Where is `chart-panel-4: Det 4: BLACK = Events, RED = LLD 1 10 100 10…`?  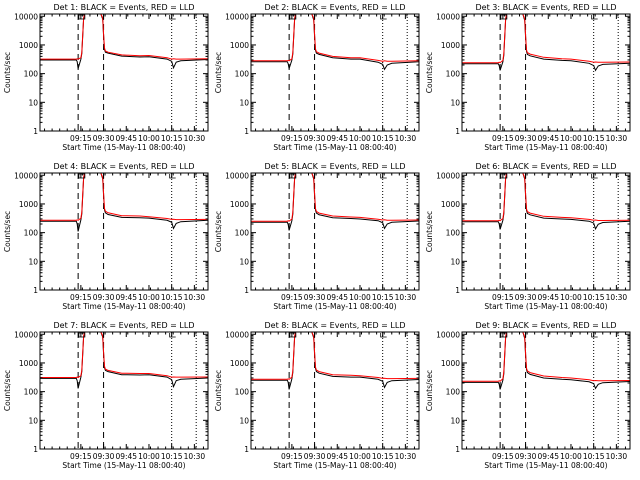 chart-panel-4: Det 4: BLACK = Events, RED = LLD 1 10 100 10… is located at coordinates (106, 236).